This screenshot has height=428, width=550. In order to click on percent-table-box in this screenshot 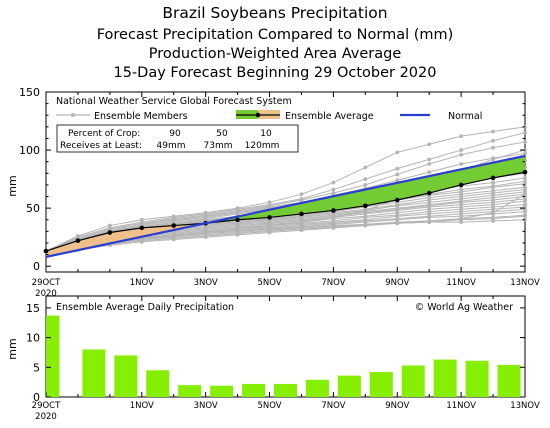, I will do `click(177, 138)`.